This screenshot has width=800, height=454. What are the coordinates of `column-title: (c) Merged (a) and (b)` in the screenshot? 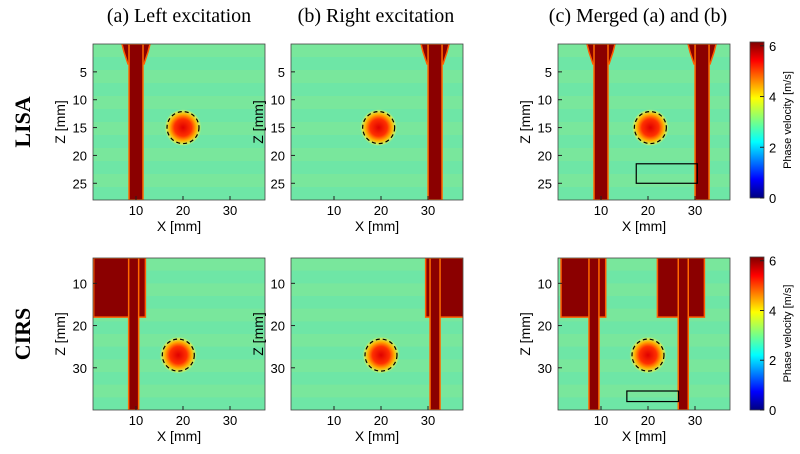 It's located at (638, 16).